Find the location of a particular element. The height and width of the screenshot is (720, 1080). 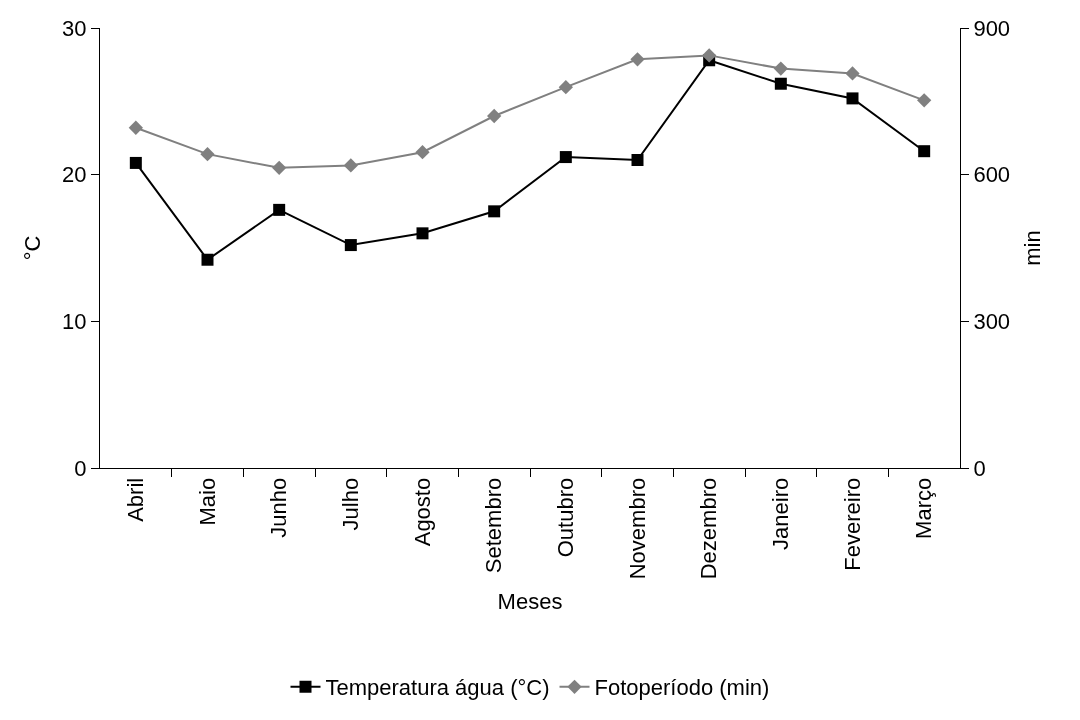

x-tick-label: Setembro is located at coordinates (494, 525).